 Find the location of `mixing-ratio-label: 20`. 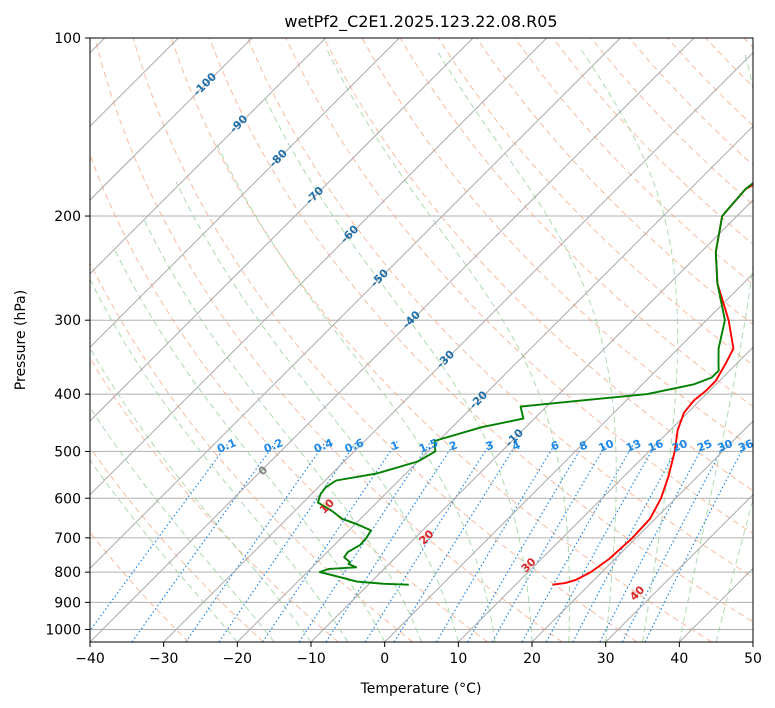

mixing-ratio-label: 20 is located at coordinates (679, 446).